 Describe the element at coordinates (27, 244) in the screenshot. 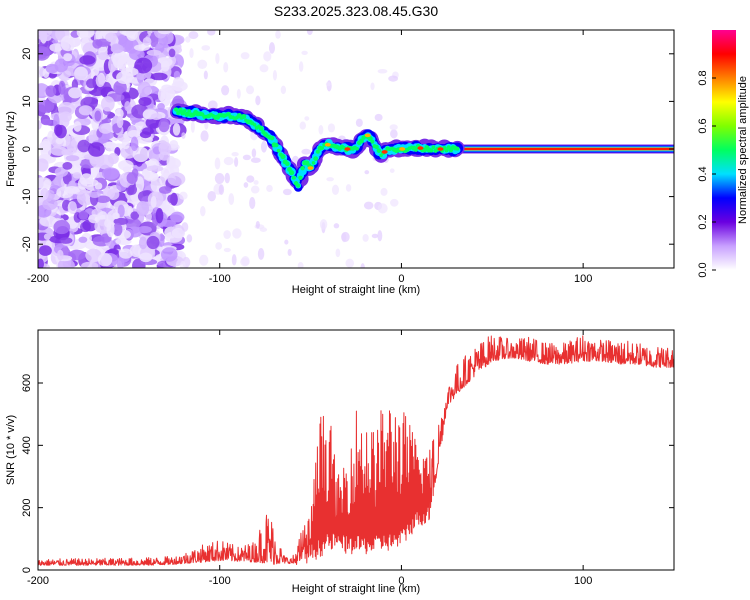

I see `y-tick-label: -20` at that location.